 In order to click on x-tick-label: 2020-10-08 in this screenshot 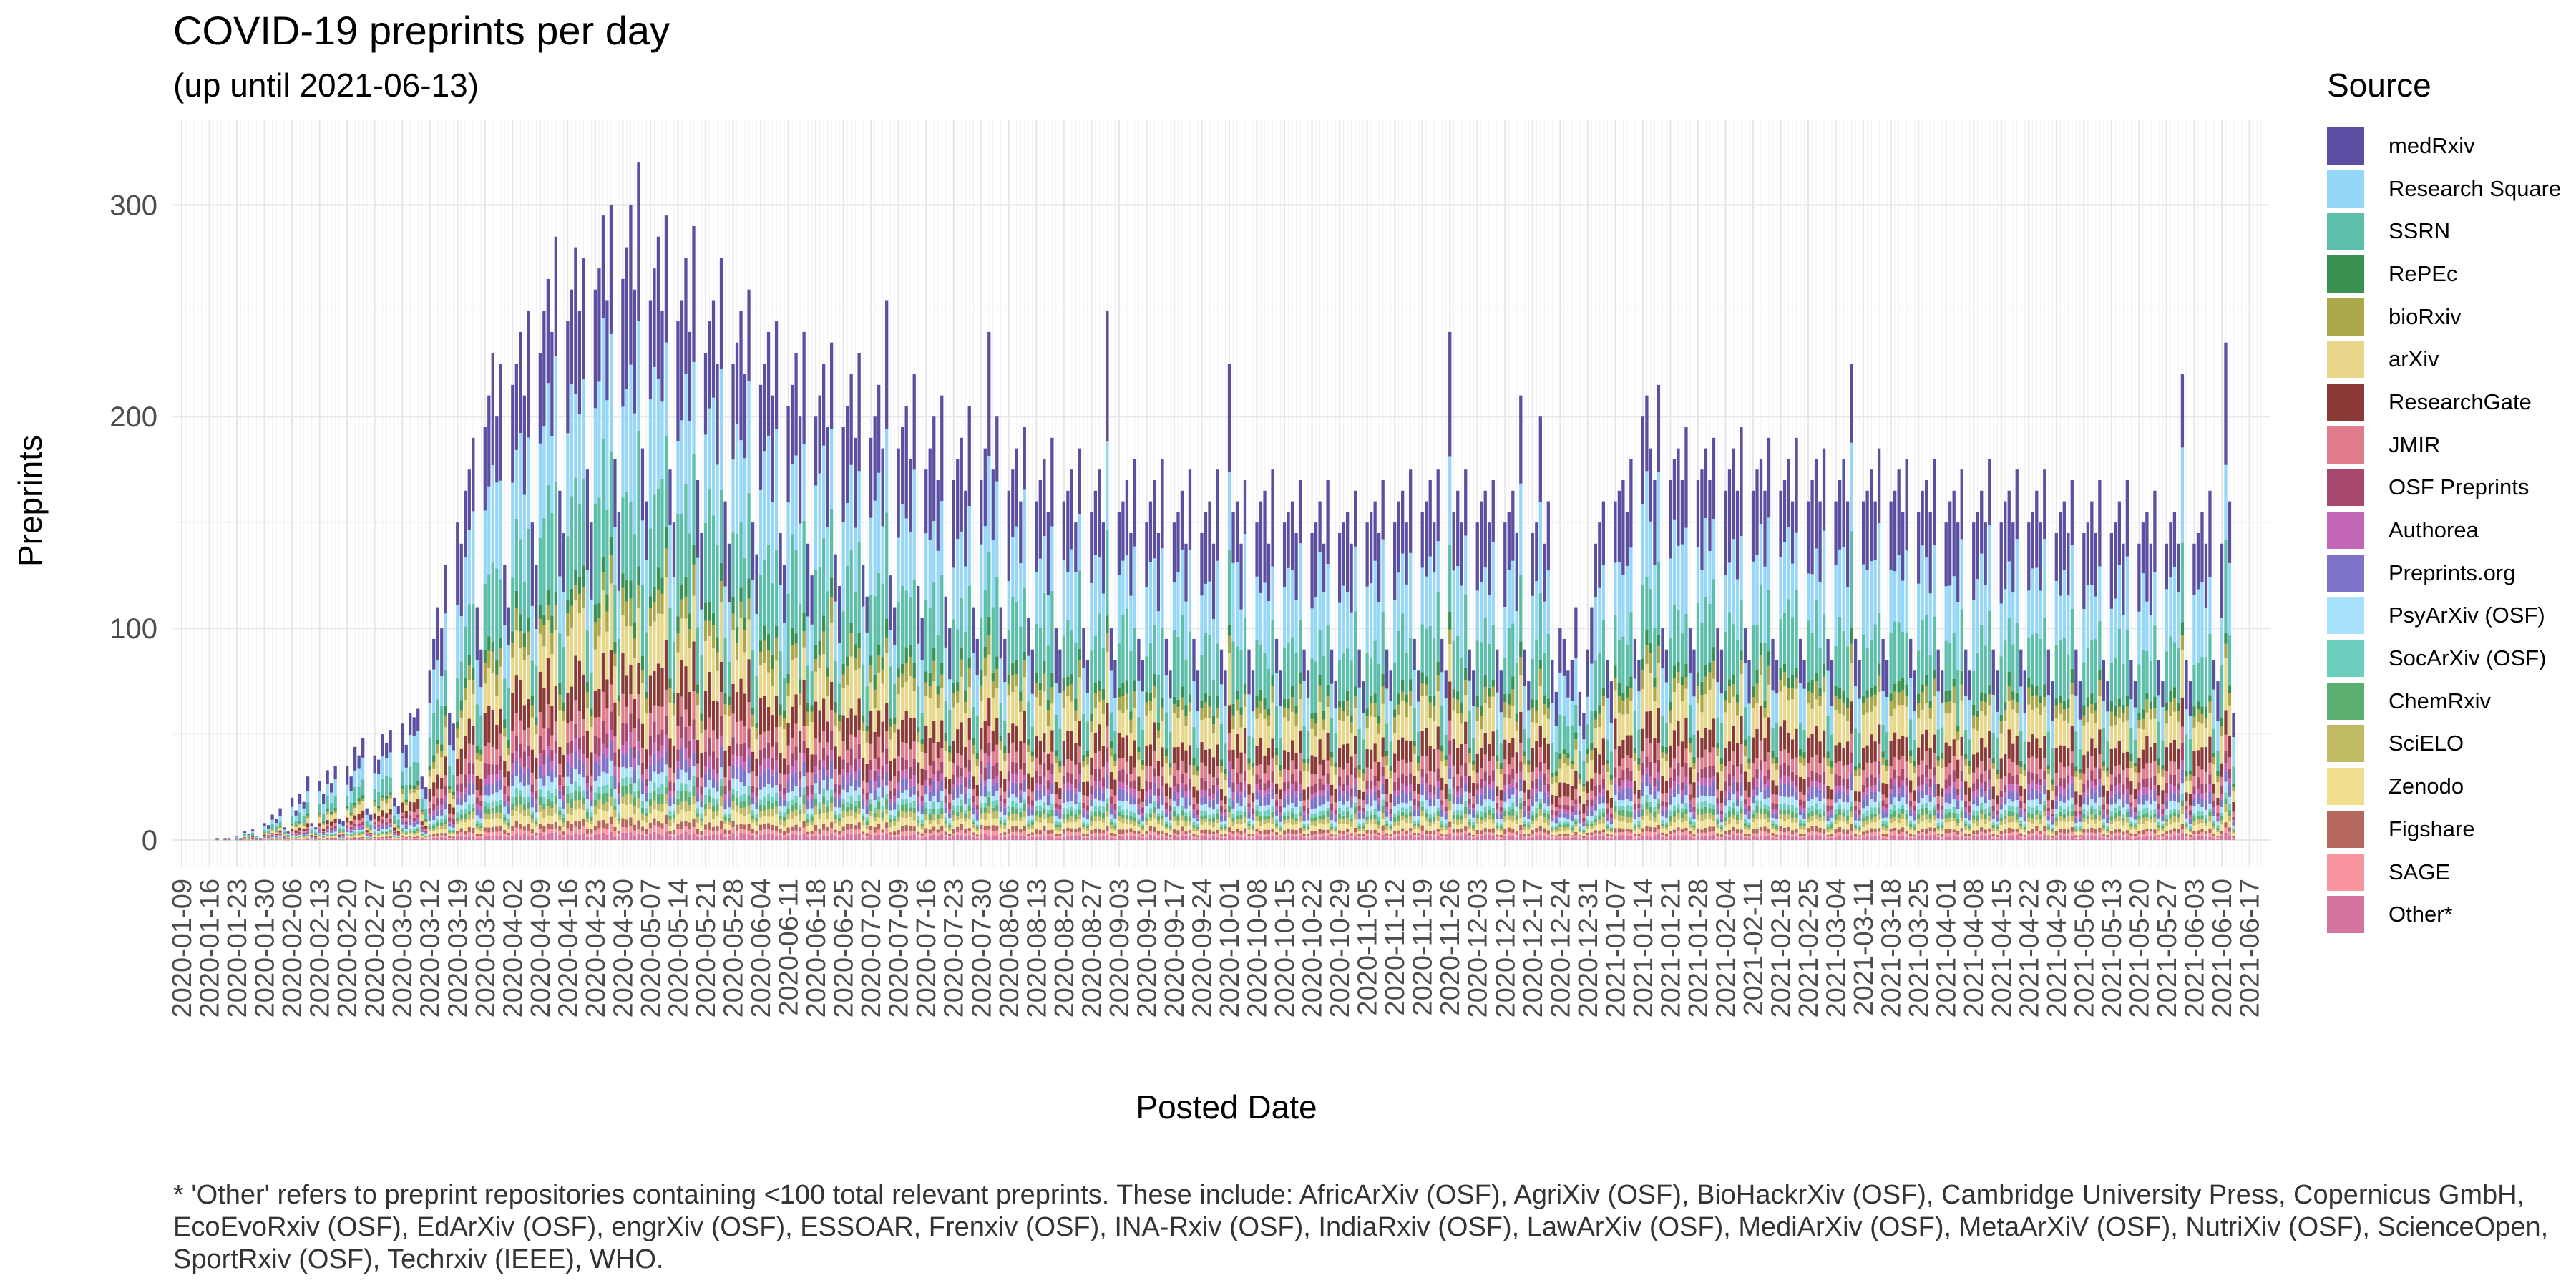, I will do `click(1258, 948)`.